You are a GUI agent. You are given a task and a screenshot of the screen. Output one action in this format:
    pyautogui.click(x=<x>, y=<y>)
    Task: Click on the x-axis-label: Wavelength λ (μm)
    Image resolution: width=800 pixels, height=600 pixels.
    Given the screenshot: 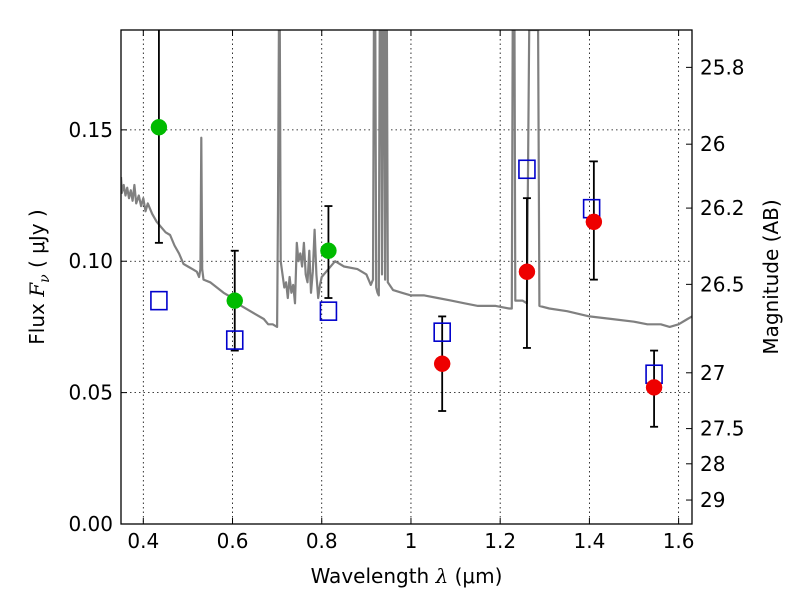 What is the action you would take?
    pyautogui.click(x=407, y=576)
    